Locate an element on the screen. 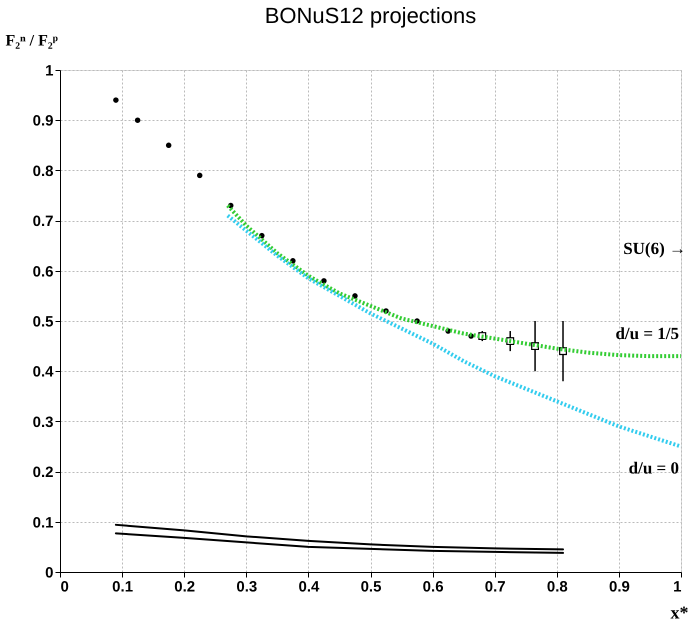 This screenshot has width=688, height=627. line-series is located at coordinates (339, 537).